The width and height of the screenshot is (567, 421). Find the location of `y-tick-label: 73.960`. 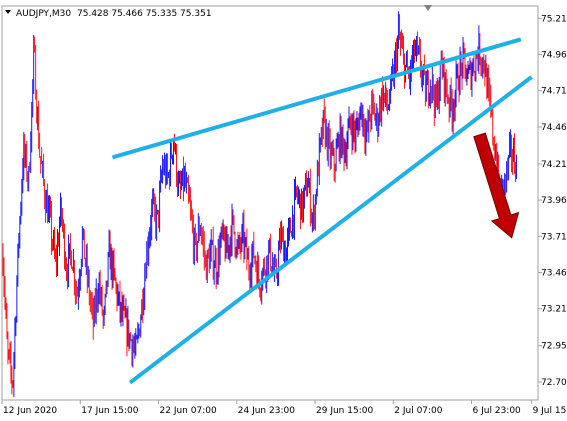

y-tick-label: 73.960 is located at coordinates (554, 201).